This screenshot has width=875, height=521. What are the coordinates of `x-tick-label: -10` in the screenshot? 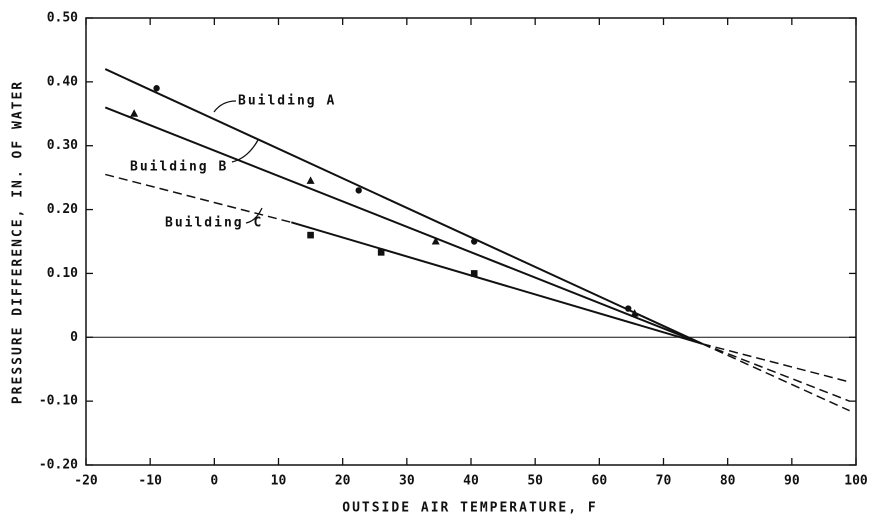 It's located at (150, 481).